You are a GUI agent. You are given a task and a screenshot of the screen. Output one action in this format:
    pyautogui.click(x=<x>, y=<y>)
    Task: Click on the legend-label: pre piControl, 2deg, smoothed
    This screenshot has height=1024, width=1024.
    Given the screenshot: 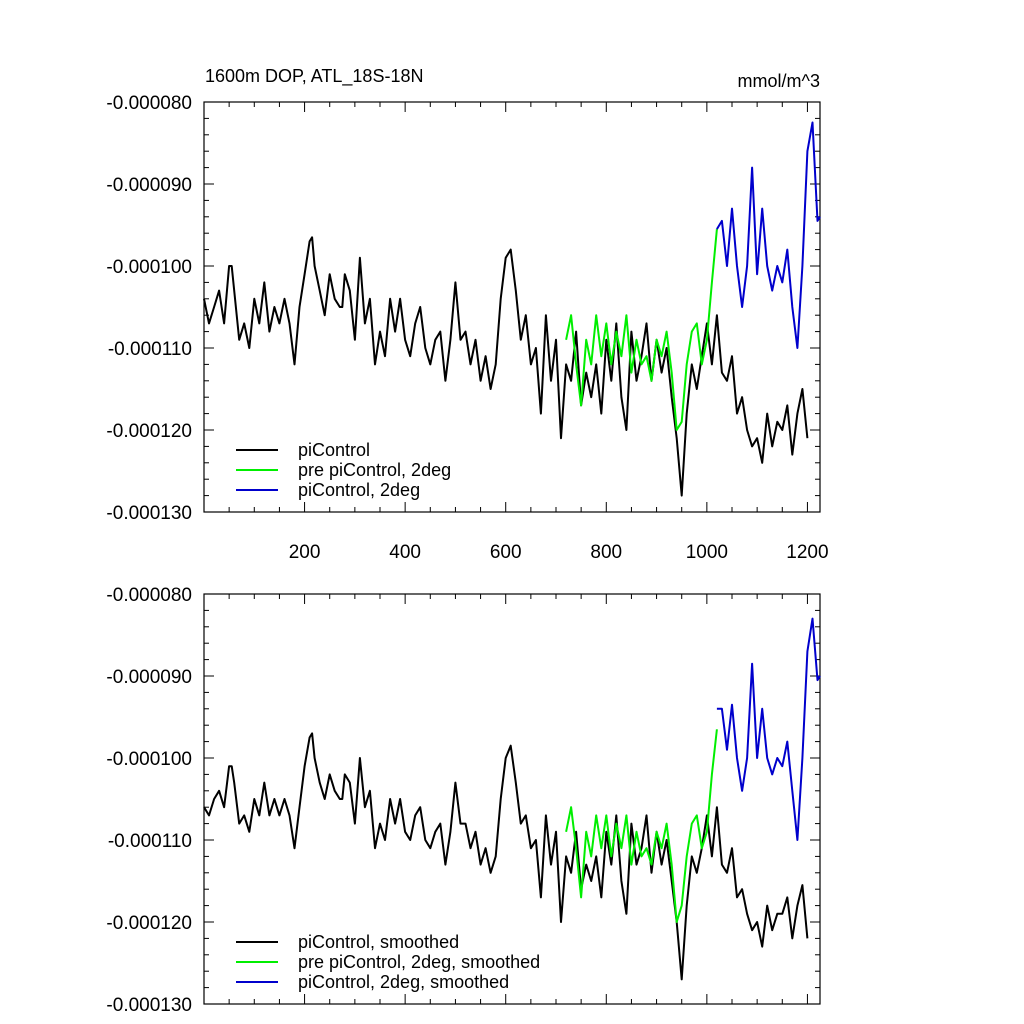 What is the action you would take?
    pyautogui.click(x=419, y=962)
    